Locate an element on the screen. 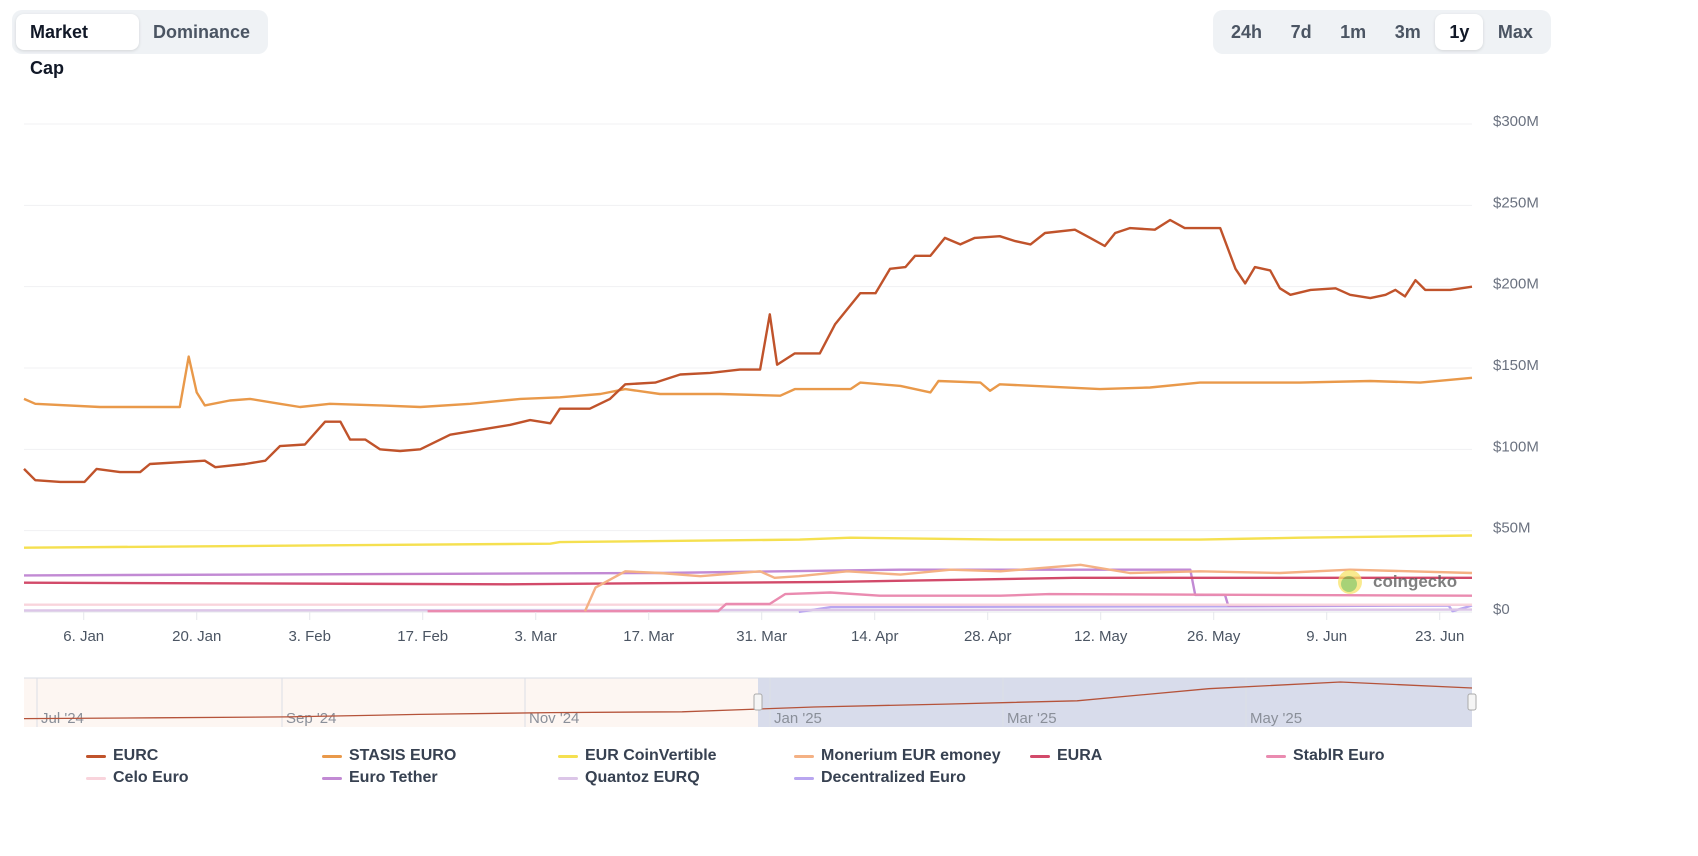 Image resolution: width=1698 pixels, height=856 pixels. tab-market-cap: Market Cap is located at coordinates (77, 46).